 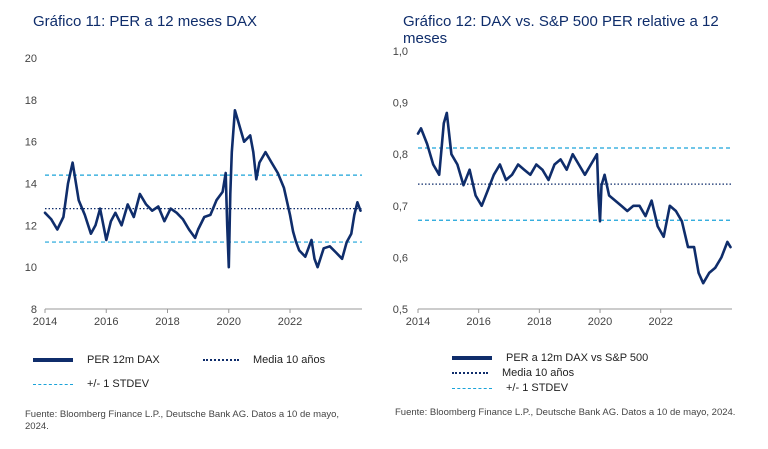 I want to click on y-tick-label: 14, so click(x=31, y=185).